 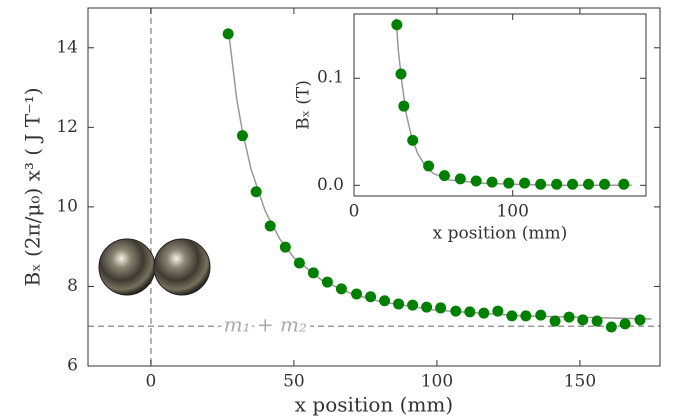 I want to click on x-tick-label: 50, so click(x=294, y=382).